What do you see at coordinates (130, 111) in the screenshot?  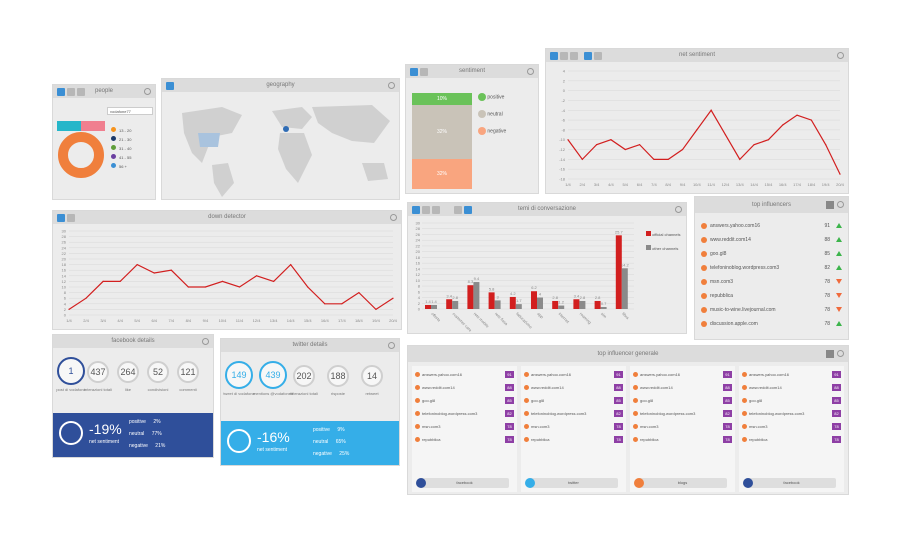 I see `people-filter-input: vodafone77` at bounding box center [130, 111].